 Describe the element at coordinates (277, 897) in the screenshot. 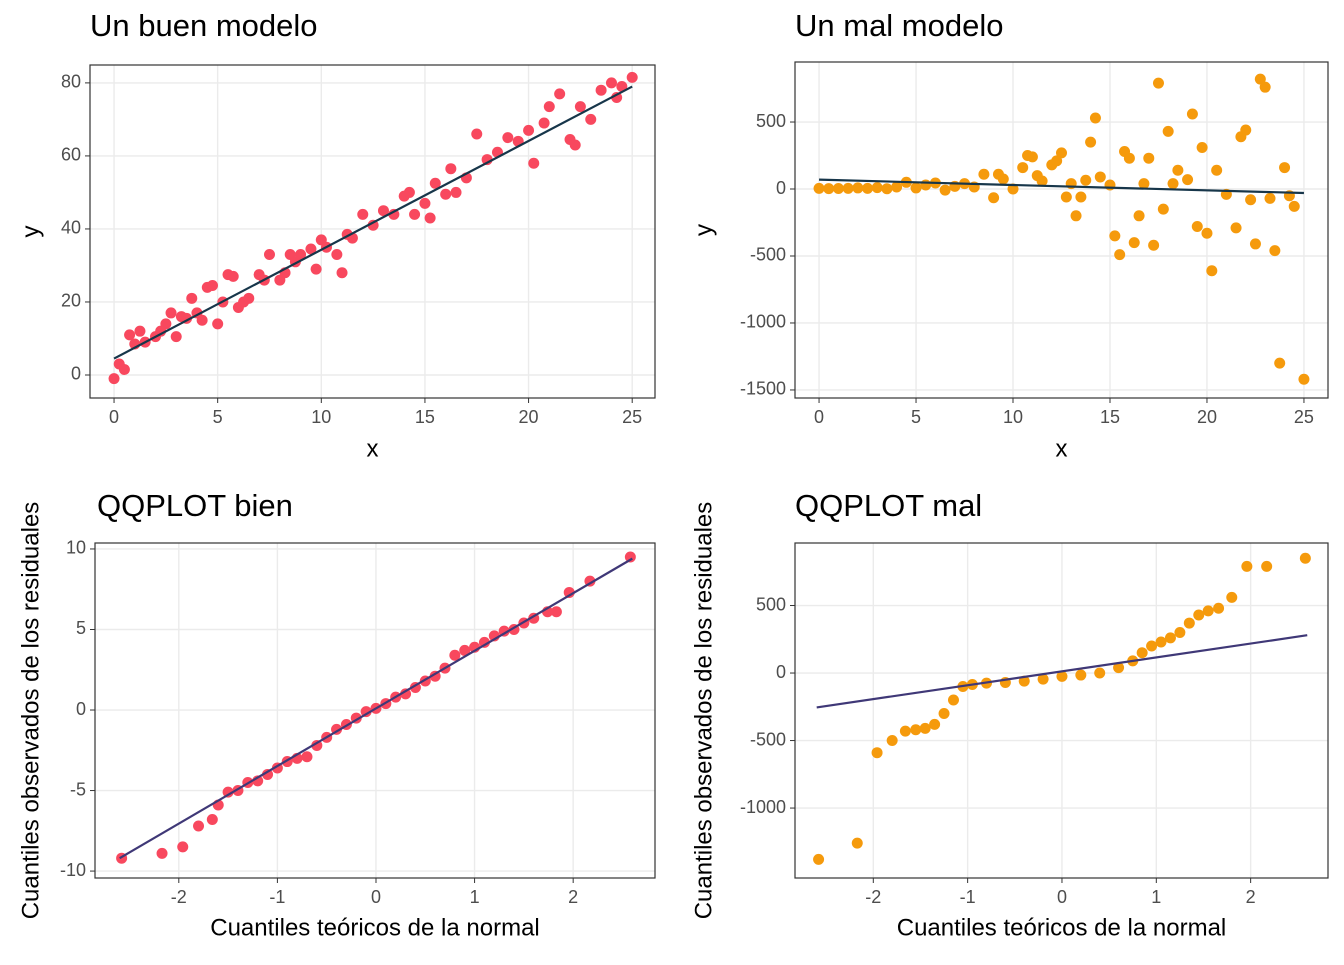

I see `x-tick-label: -1` at that location.